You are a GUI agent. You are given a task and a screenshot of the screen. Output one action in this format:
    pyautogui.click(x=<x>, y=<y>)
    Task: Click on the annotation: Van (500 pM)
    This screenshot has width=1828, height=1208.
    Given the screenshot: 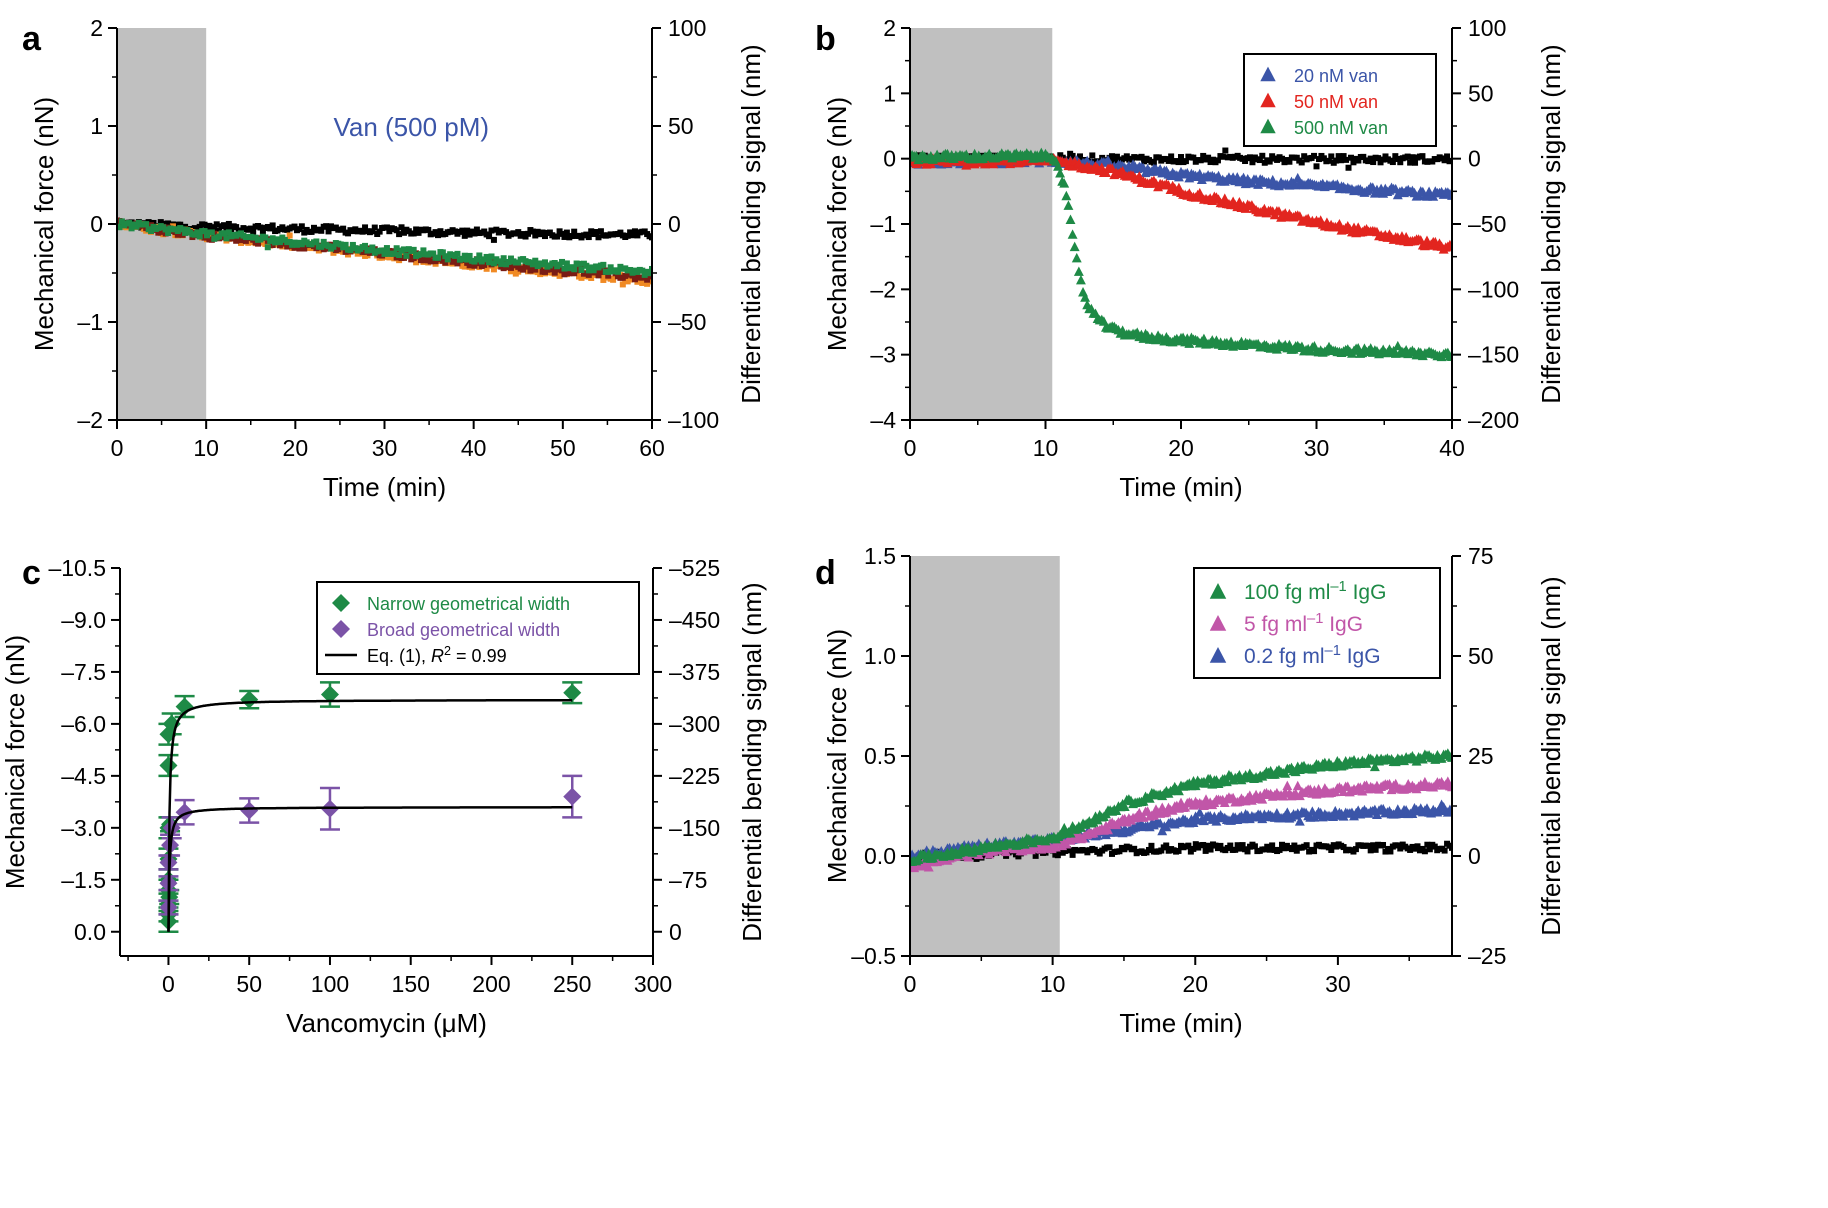 What is the action you would take?
    pyautogui.click(x=411, y=127)
    